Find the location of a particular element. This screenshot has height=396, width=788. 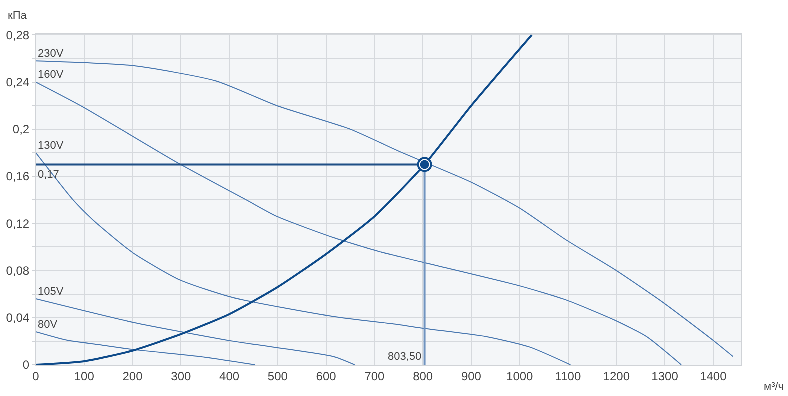

y-tick-label: 0,04 is located at coordinates (18, 318).